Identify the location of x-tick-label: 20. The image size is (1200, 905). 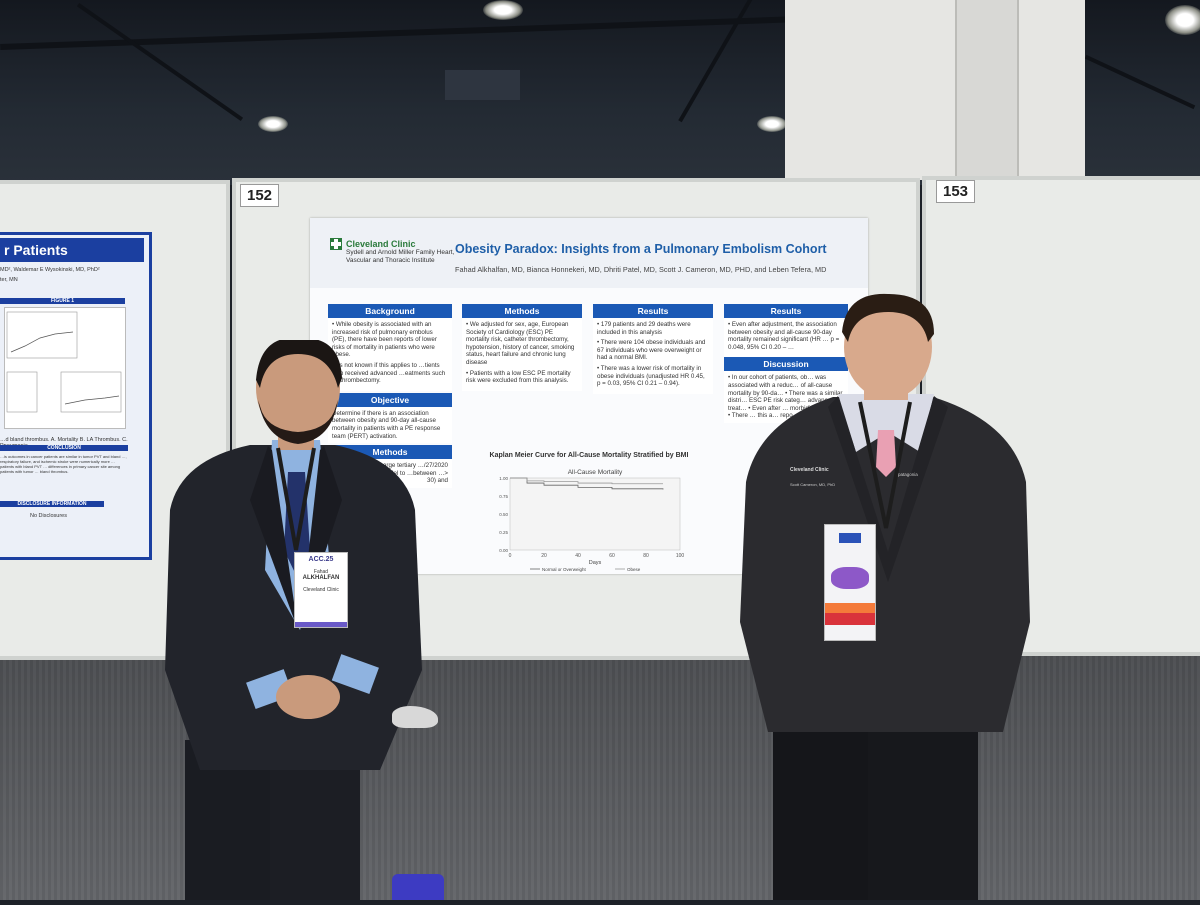
(544, 556).